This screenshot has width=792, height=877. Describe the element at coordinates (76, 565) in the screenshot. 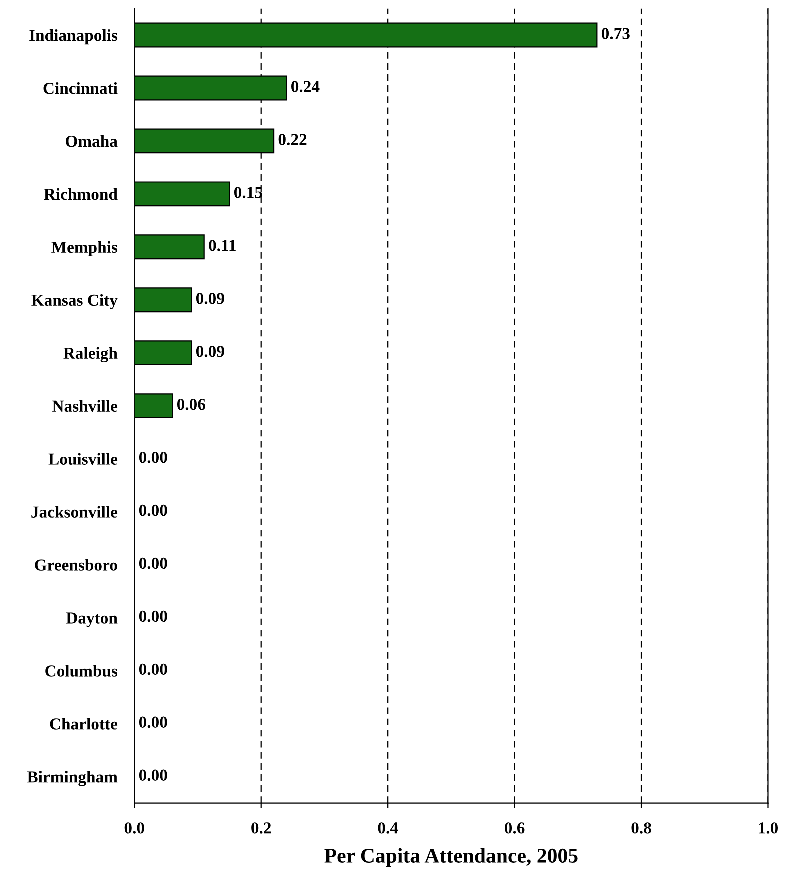

I see `y-tick-label: Greensboro` at that location.